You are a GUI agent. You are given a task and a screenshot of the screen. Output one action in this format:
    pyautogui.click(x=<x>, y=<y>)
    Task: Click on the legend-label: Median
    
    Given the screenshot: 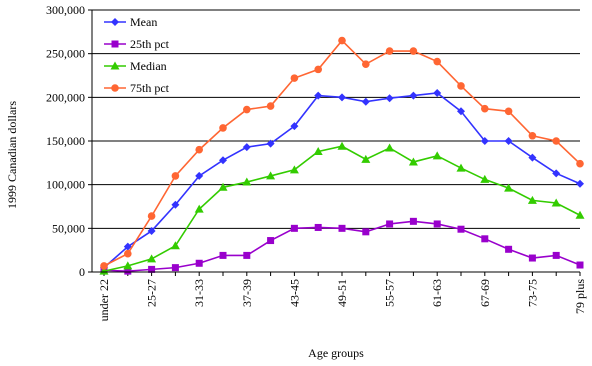 What is the action you would take?
    pyautogui.click(x=148, y=66)
    